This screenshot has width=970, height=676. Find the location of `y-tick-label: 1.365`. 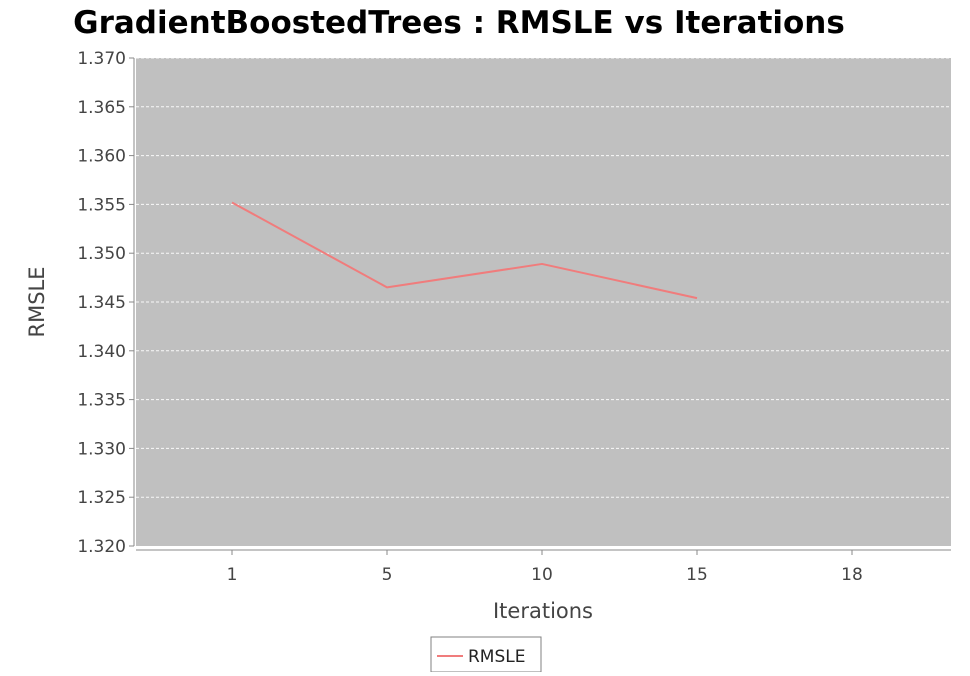

y-tick-label: 1.365 is located at coordinates (101, 108).